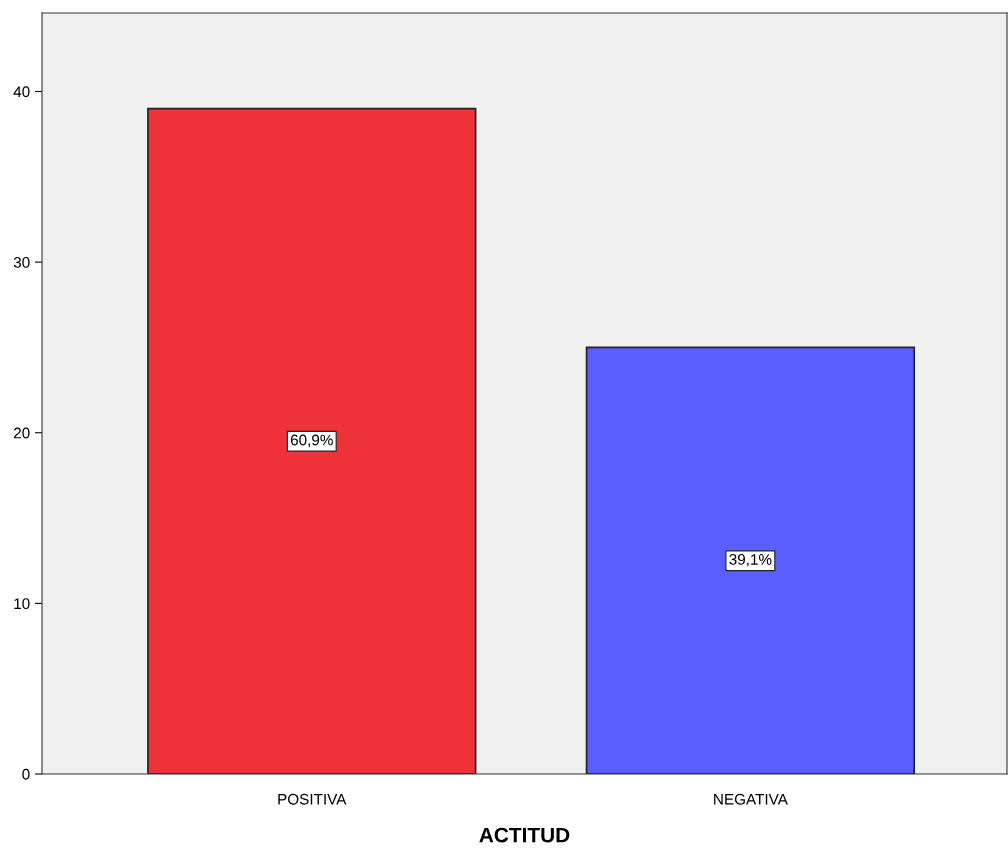  Describe the element at coordinates (751, 799) in the screenshot. I see `x-tick-label: NEGATIVA` at that location.